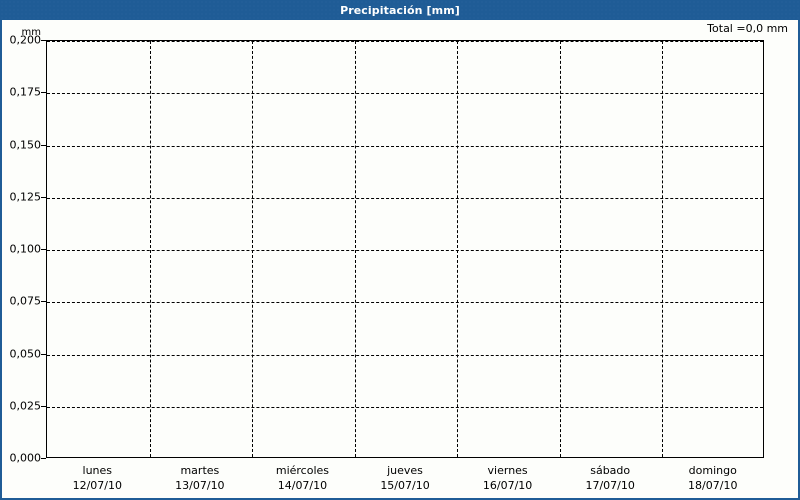 The height and width of the screenshot is (500, 800). I want to click on x-axis-day-date: 14/07/10, so click(302, 485).